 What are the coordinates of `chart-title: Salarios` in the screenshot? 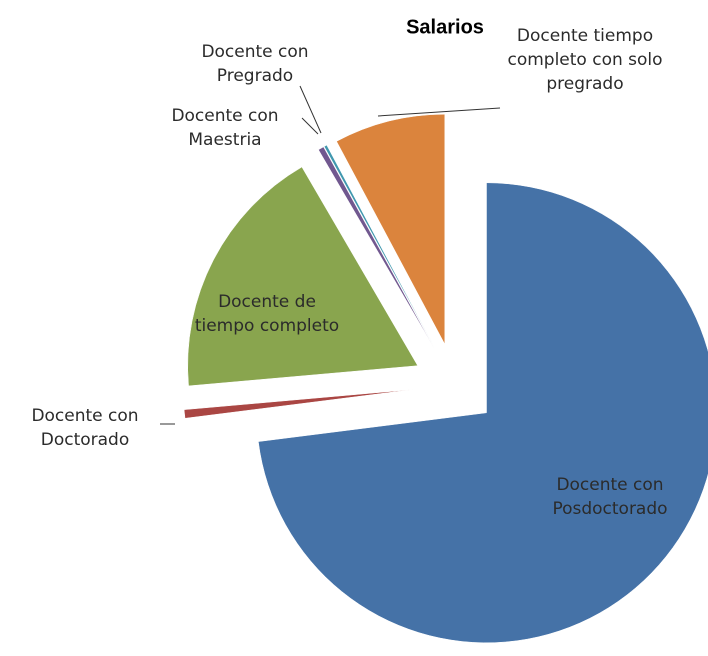 It's located at (445, 27).